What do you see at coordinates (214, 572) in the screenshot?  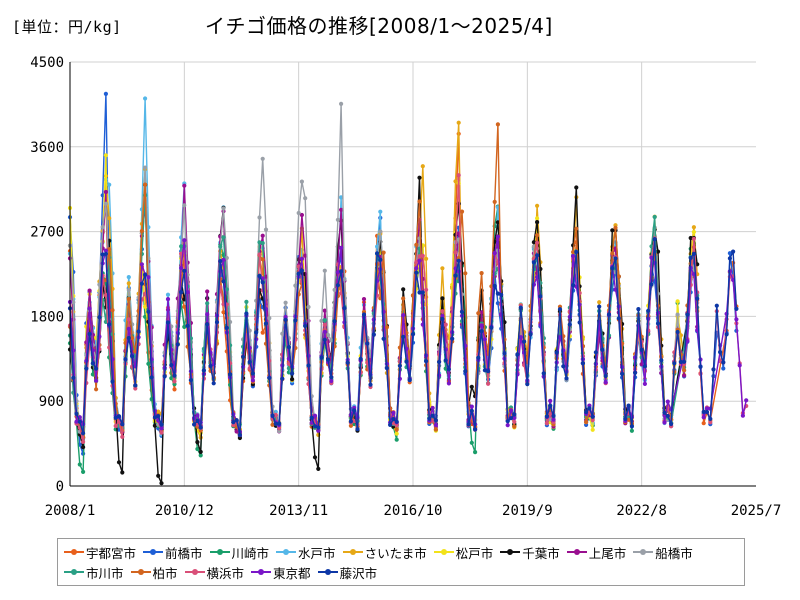 I see `legend-item: 横浜市` at bounding box center [214, 572].